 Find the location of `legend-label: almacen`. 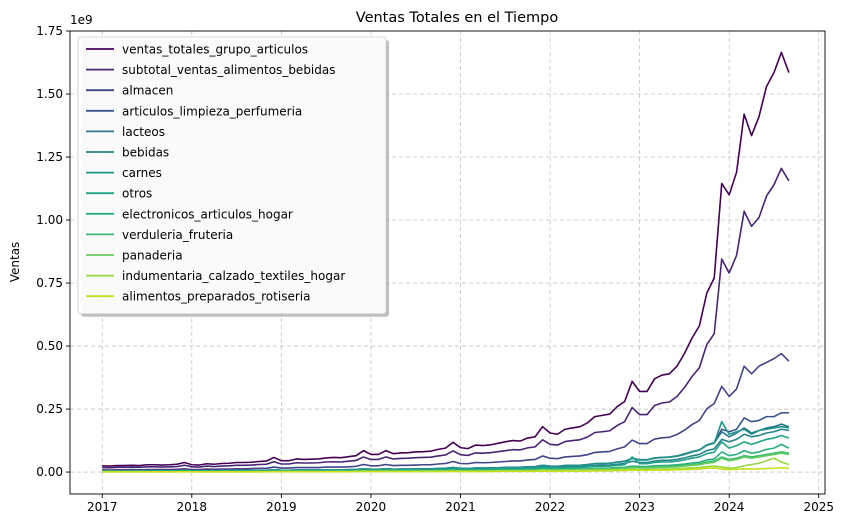

legend-label: almacen is located at coordinates (147, 91).